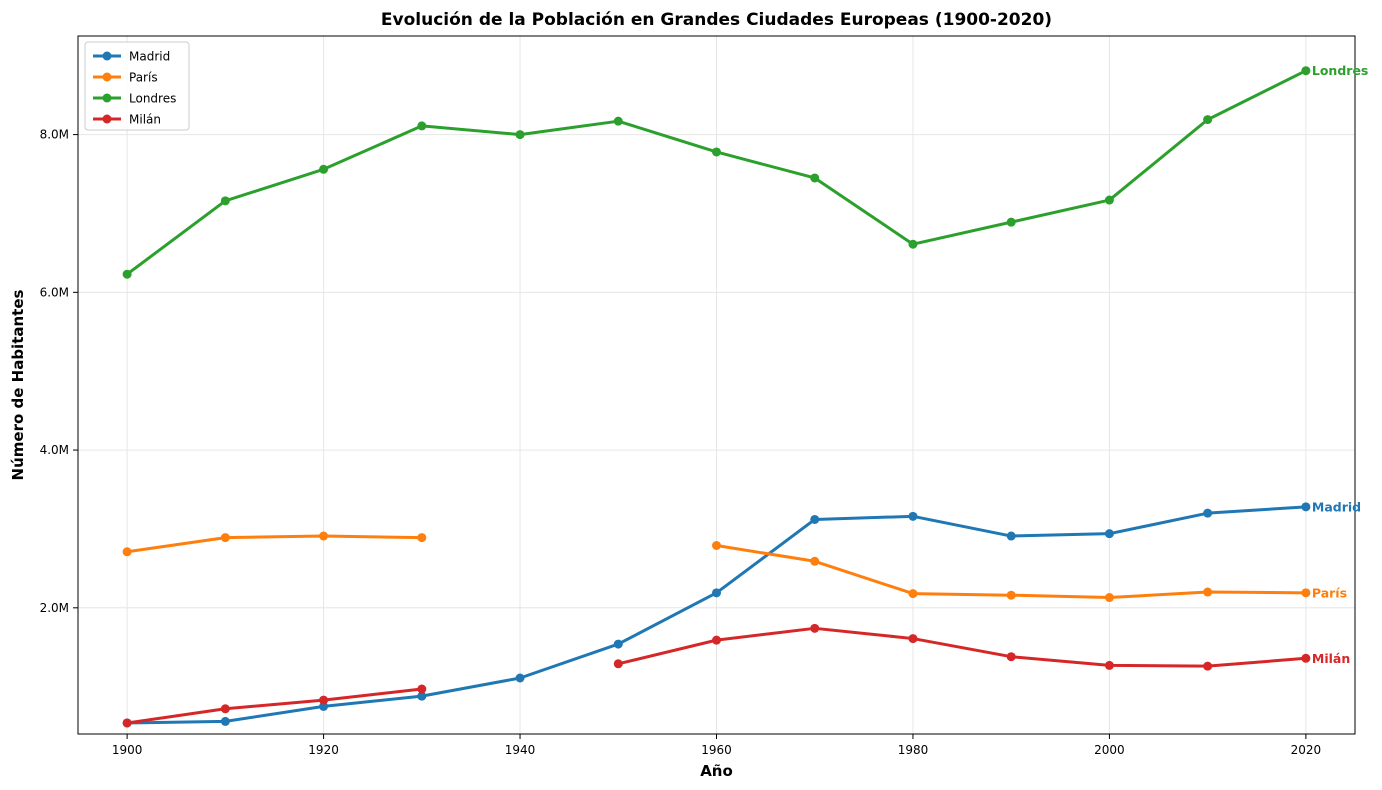  I want to click on y-tick-label: 4.0M, so click(54, 450).